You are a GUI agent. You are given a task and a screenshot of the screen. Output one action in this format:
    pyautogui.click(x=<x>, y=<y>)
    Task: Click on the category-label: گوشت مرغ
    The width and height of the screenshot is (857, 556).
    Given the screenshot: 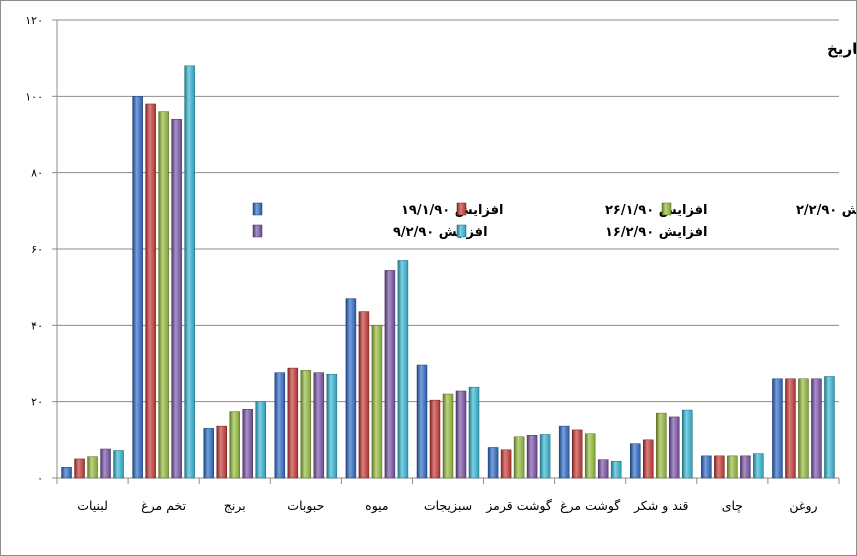 What is the action you would take?
    pyautogui.click(x=590, y=506)
    